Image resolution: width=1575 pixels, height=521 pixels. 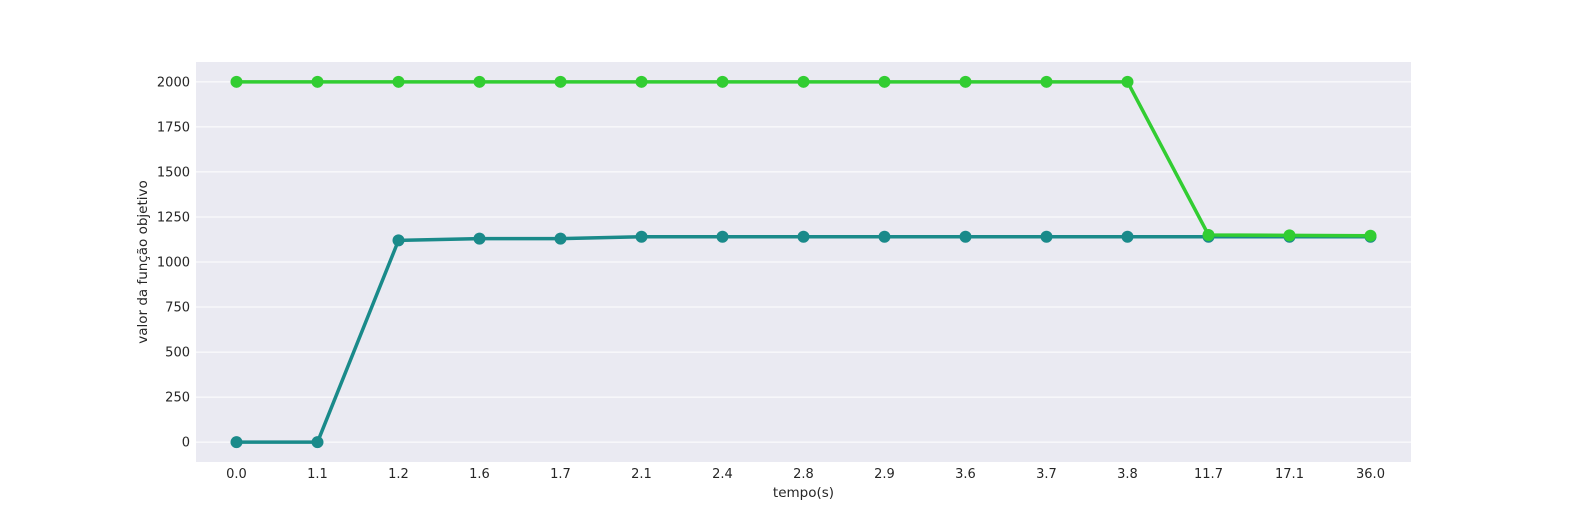 I want to click on y-tick-label: 1250, so click(x=173, y=217).